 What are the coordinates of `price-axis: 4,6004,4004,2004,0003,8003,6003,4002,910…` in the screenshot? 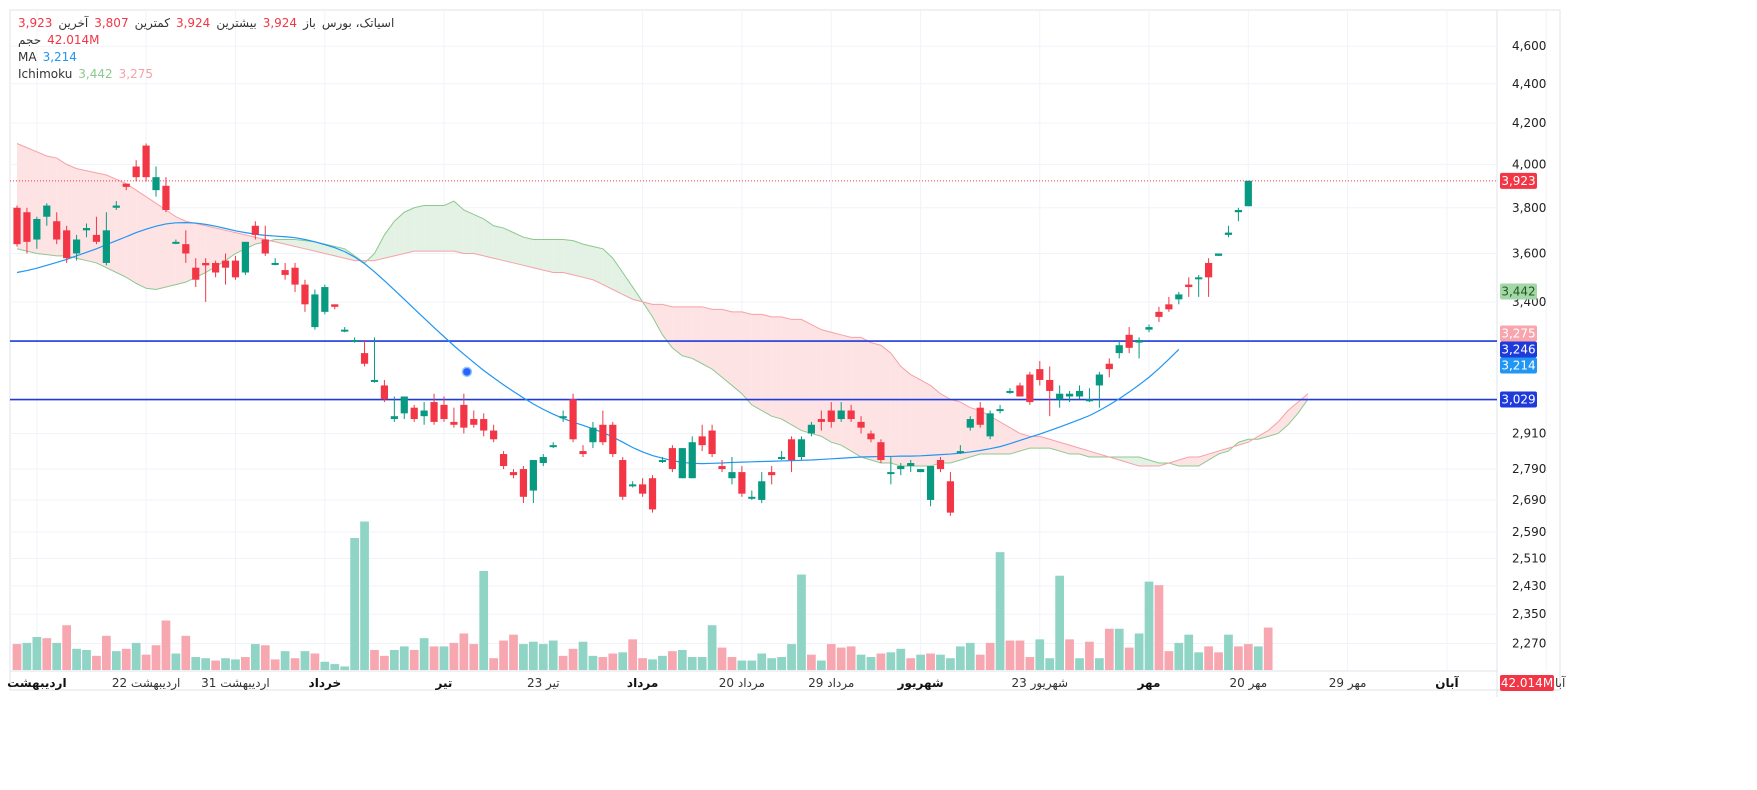 It's located at (1529, 344).